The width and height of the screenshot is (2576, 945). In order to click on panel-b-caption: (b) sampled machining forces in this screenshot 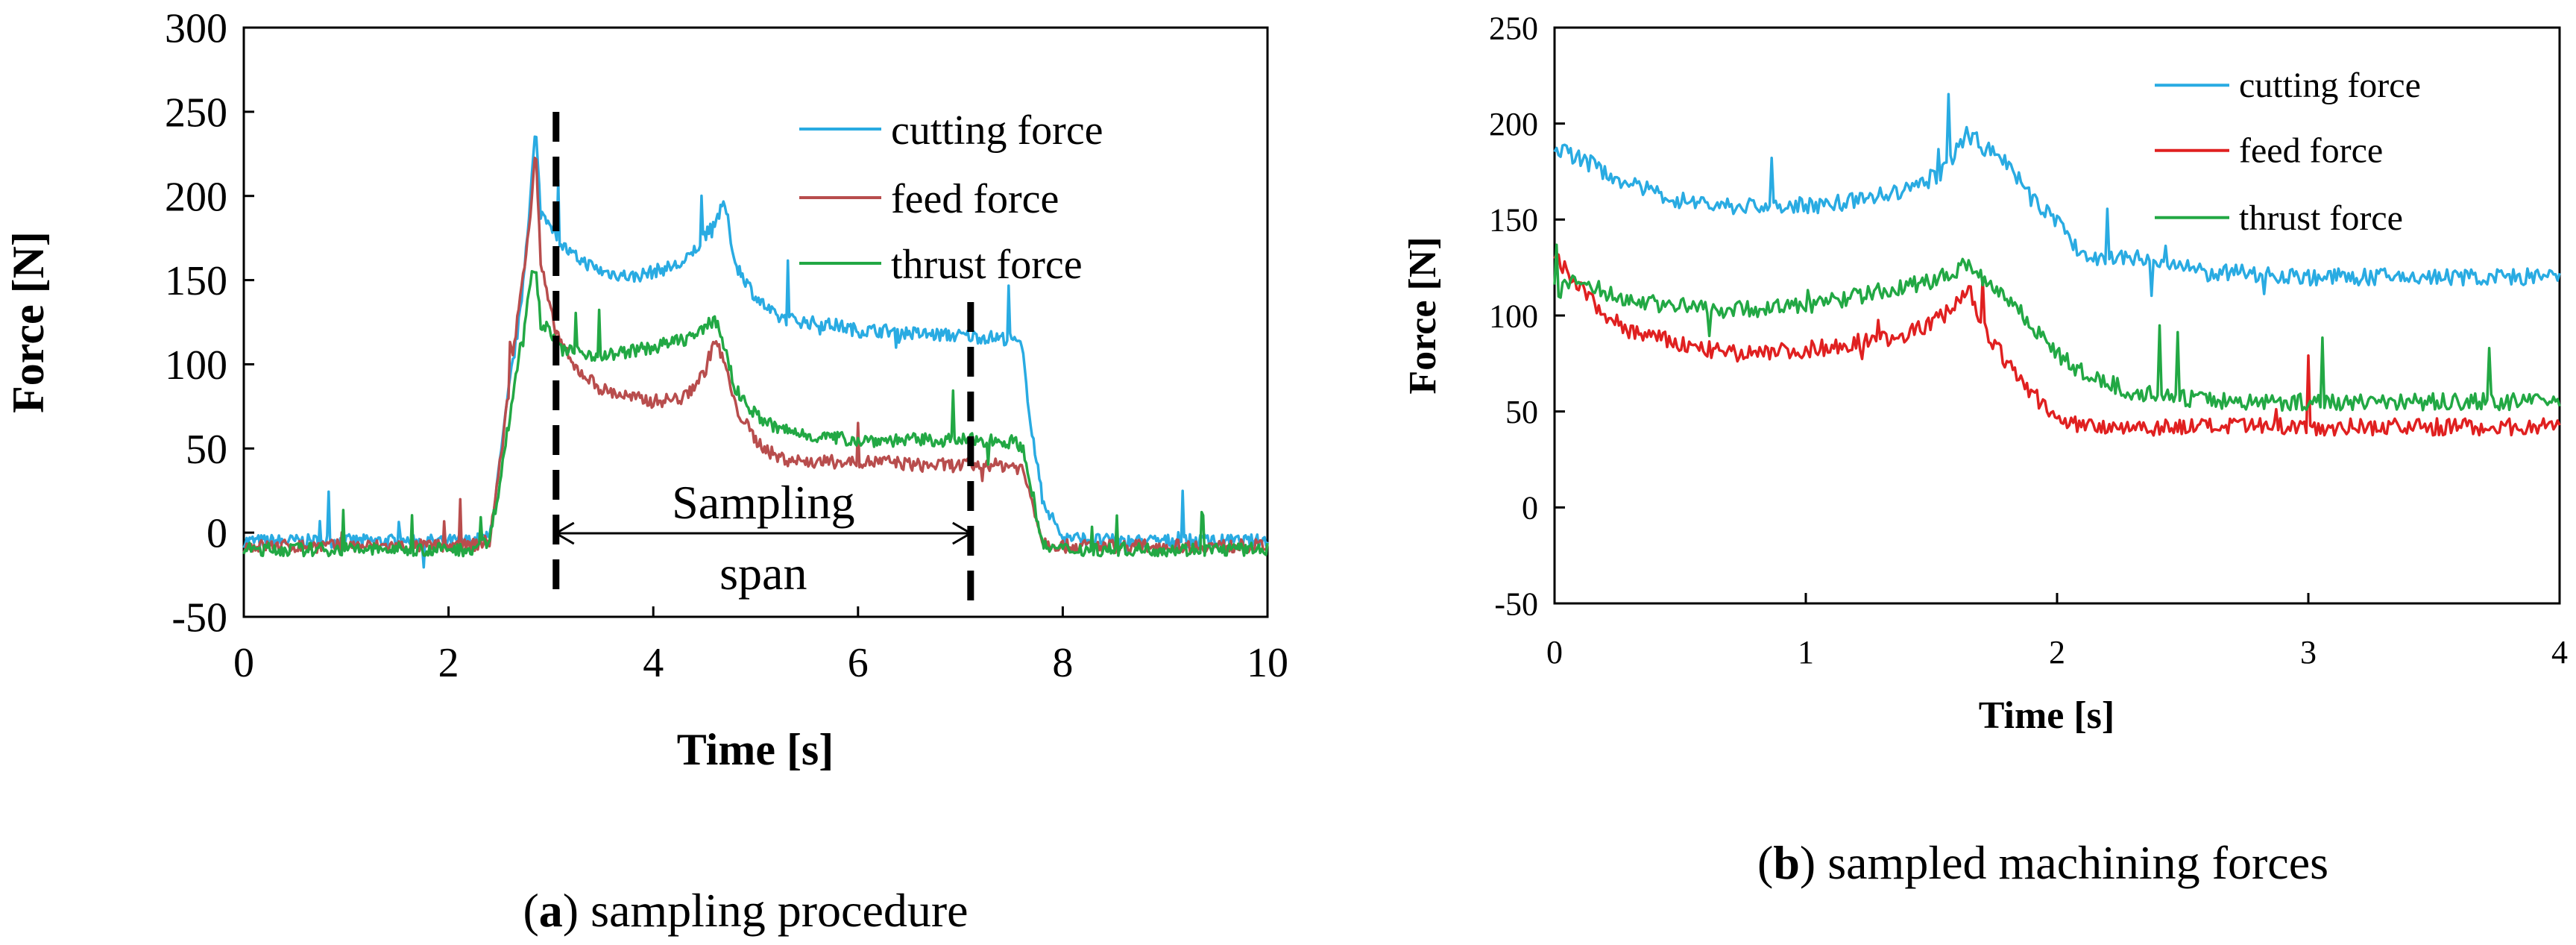, I will do `click(2043, 862)`.